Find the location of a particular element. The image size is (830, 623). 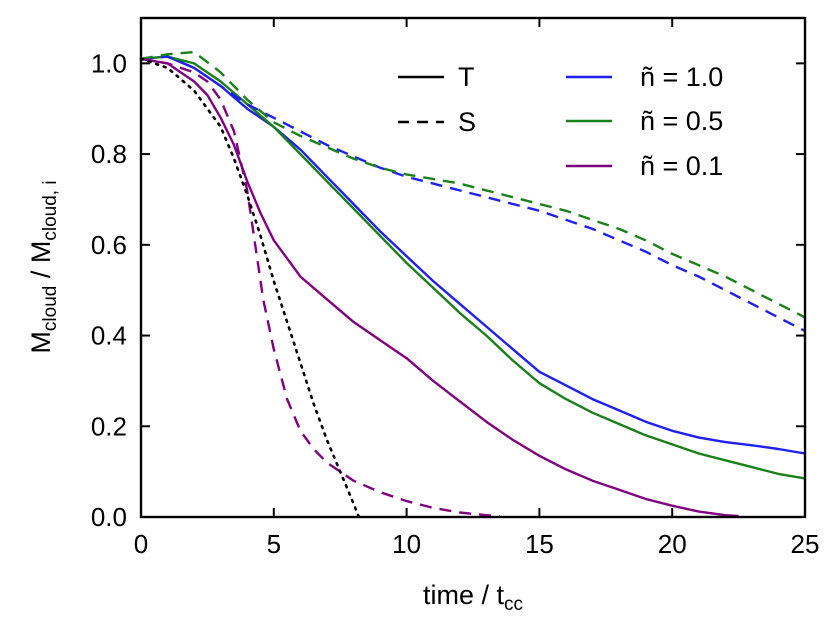

legend-density-label: ñ = 0.5 is located at coordinates (681, 121).